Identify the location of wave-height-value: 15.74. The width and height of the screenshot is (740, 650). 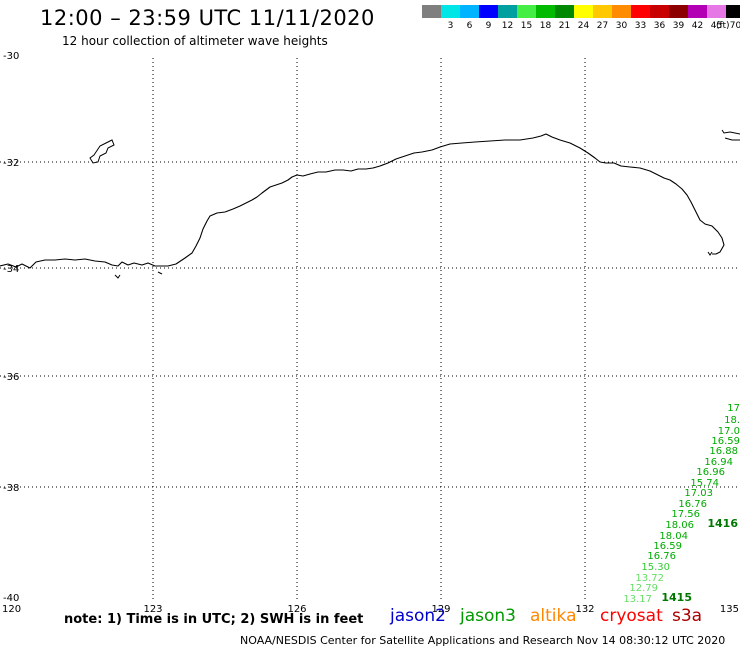
(704, 483).